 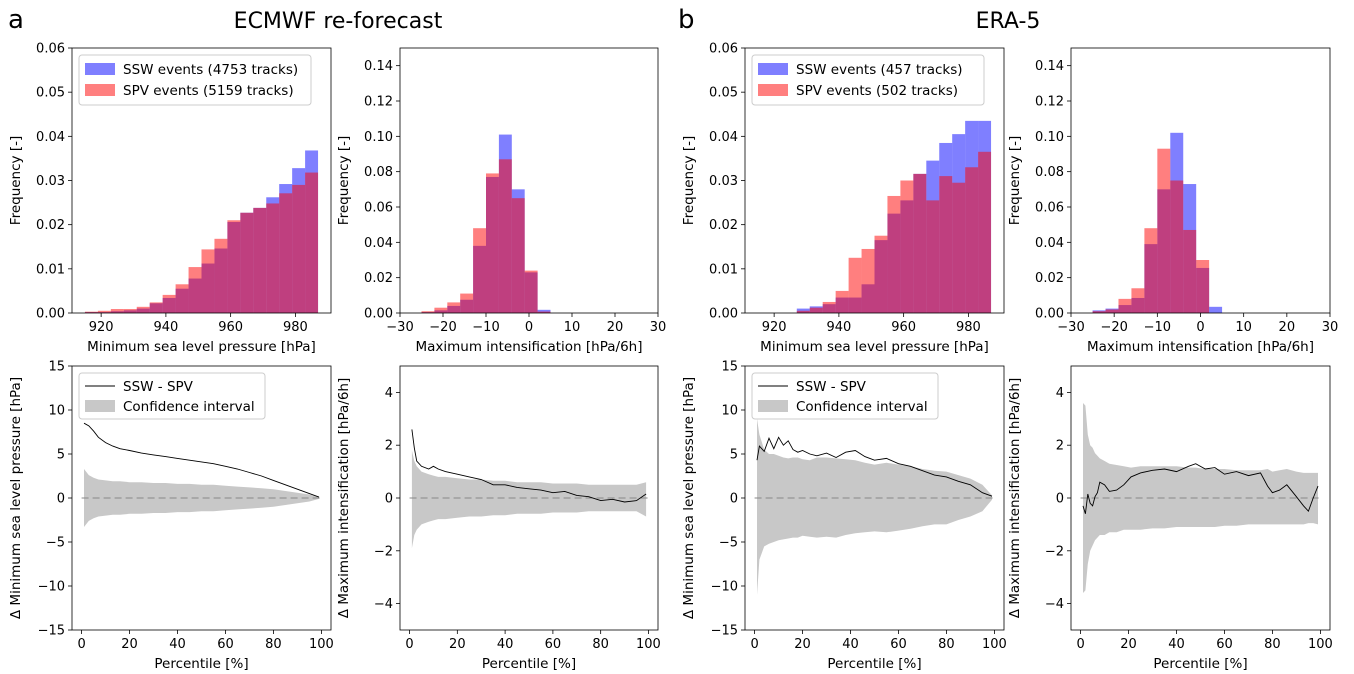 What do you see at coordinates (189, 407) in the screenshot?
I see `legend-label: Confidence interval` at bounding box center [189, 407].